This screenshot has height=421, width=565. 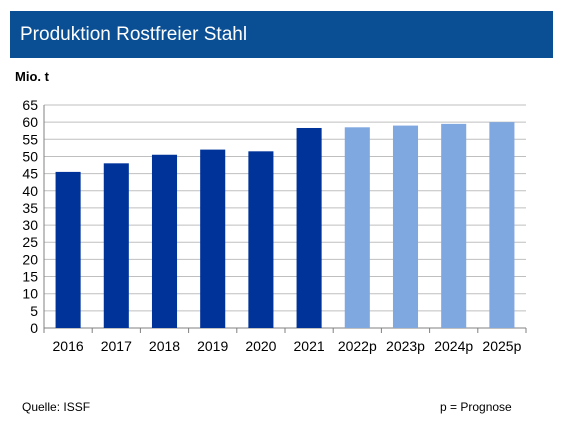 I want to click on y-tick-label: 55, so click(x=30, y=139).